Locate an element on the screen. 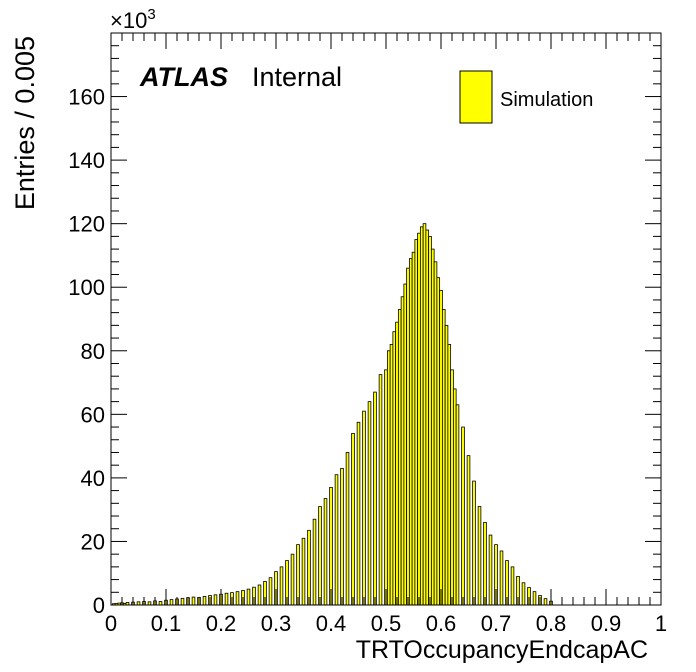  y-tick-label: 160 is located at coordinates (86, 97).